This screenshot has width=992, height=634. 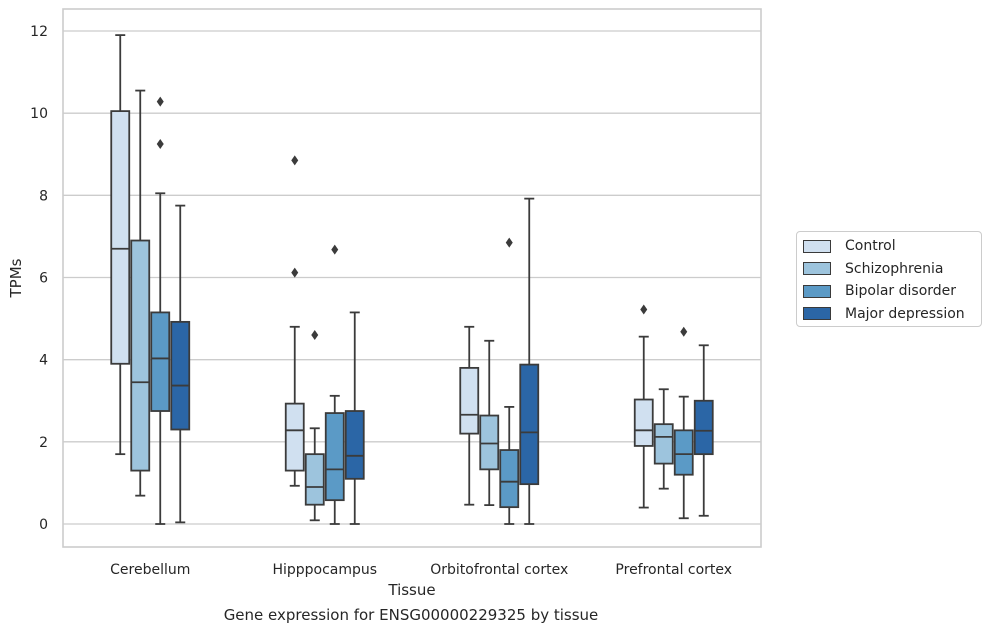 What do you see at coordinates (43, 443) in the screenshot?
I see `y-tick-label: 2` at bounding box center [43, 443].